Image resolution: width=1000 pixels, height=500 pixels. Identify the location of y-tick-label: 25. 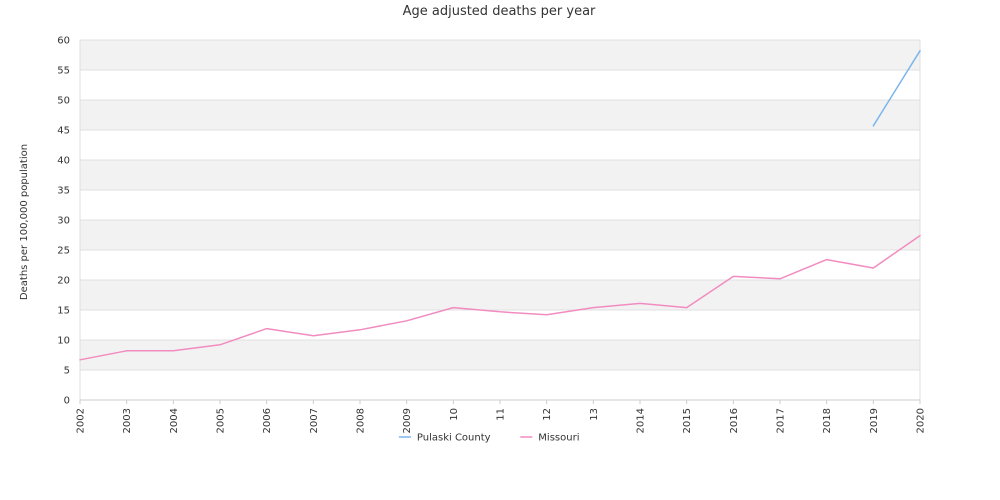
(63, 251).